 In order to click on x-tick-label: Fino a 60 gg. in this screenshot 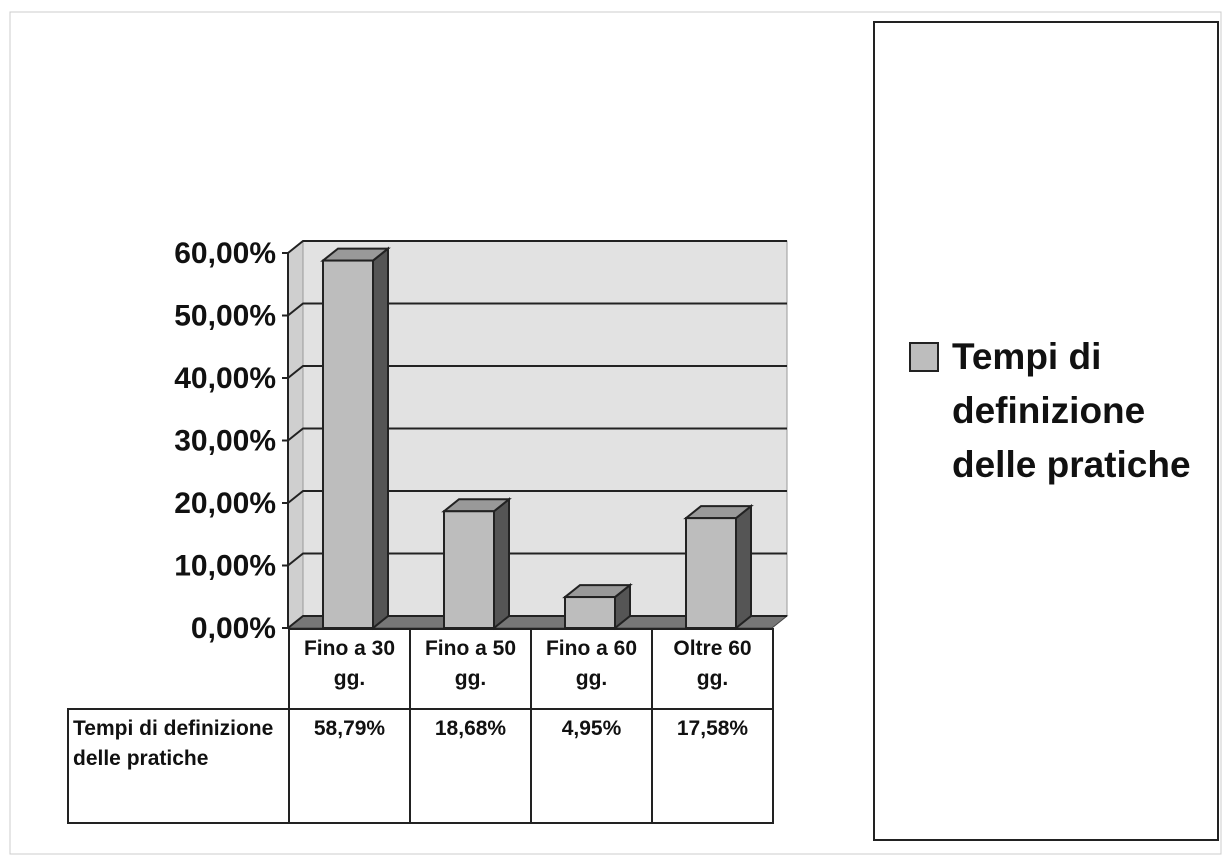, I will do `click(591, 669)`.